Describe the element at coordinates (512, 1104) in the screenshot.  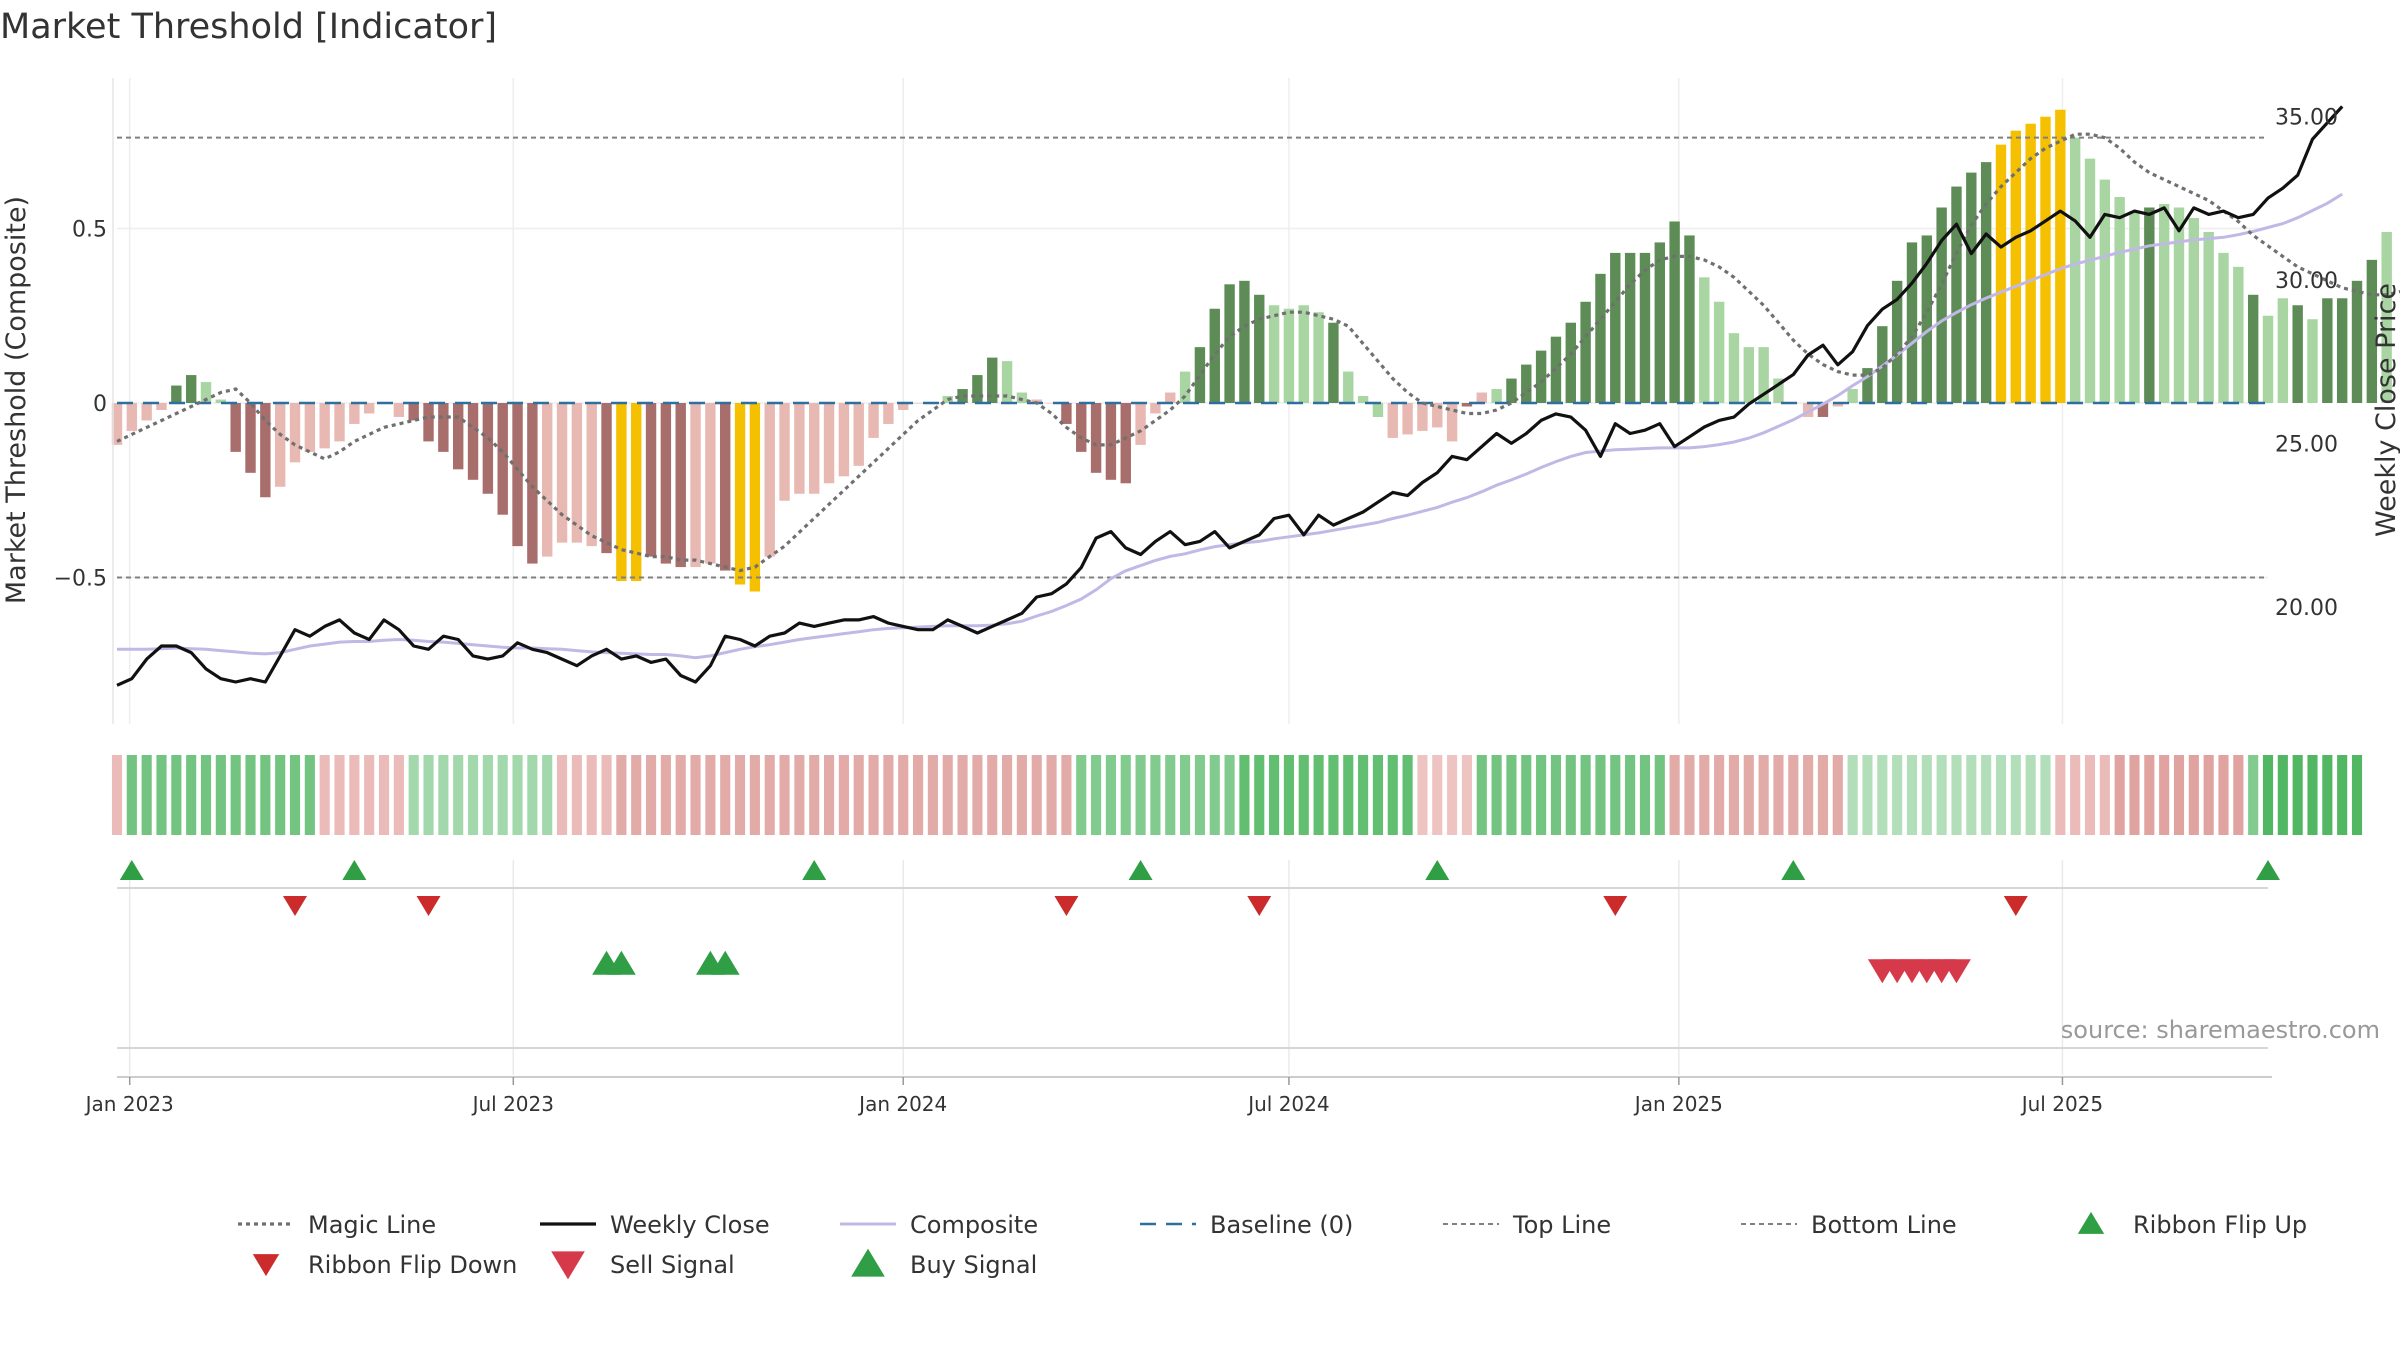
I see `x-tick-label: Jul 2023` at that location.